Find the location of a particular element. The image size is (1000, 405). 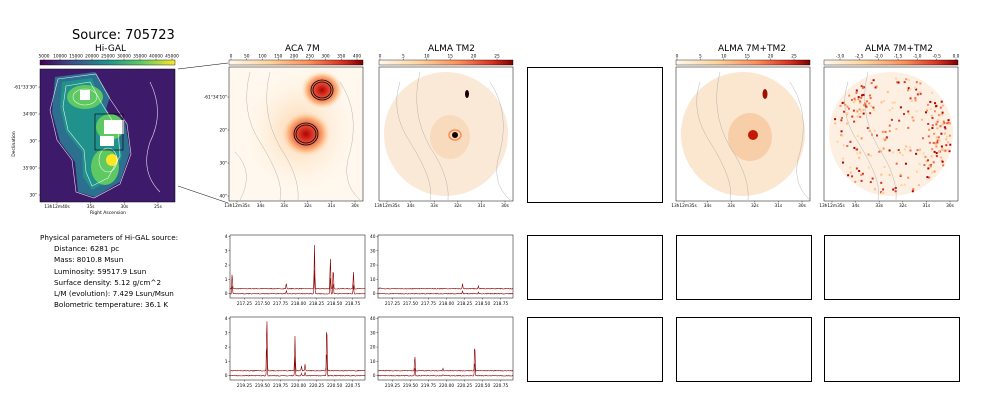

ratio-colorbar-ticks: -3.0 -2.5 -2.0 -1.5 -1.0 -0.5 0.0 is located at coordinates (898, 57).